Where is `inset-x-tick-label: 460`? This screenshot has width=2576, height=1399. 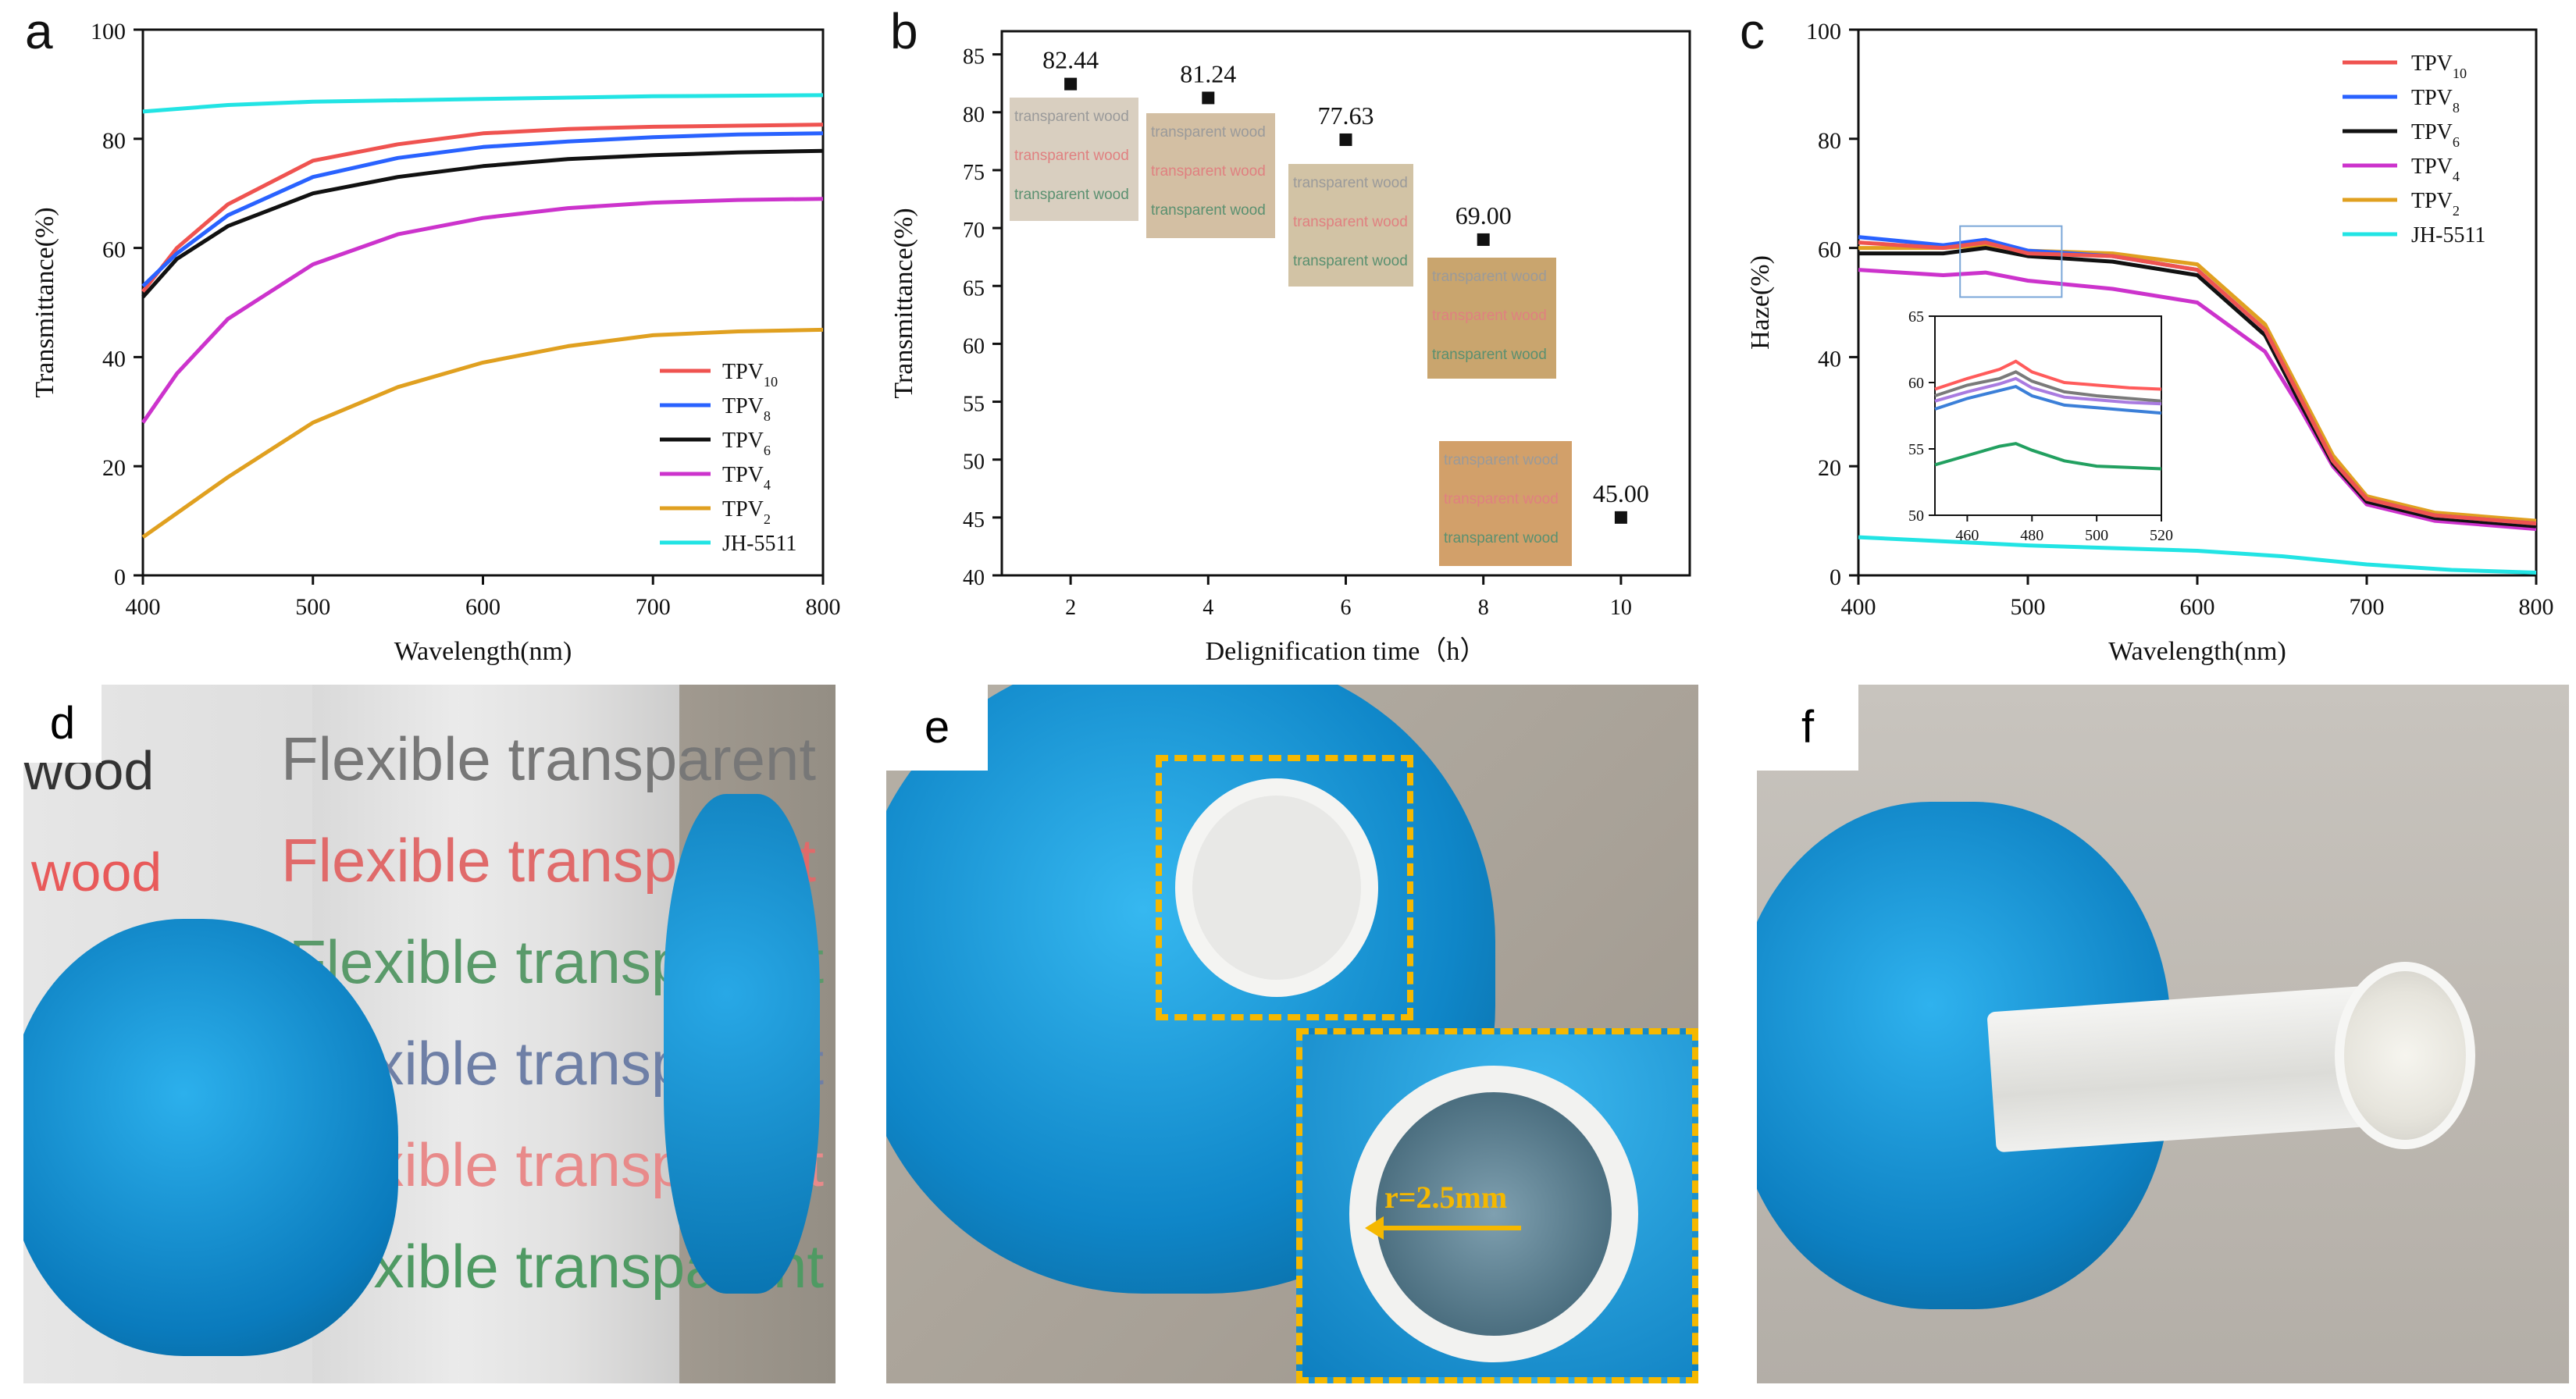 inset-x-tick-label: 460 is located at coordinates (1967, 535).